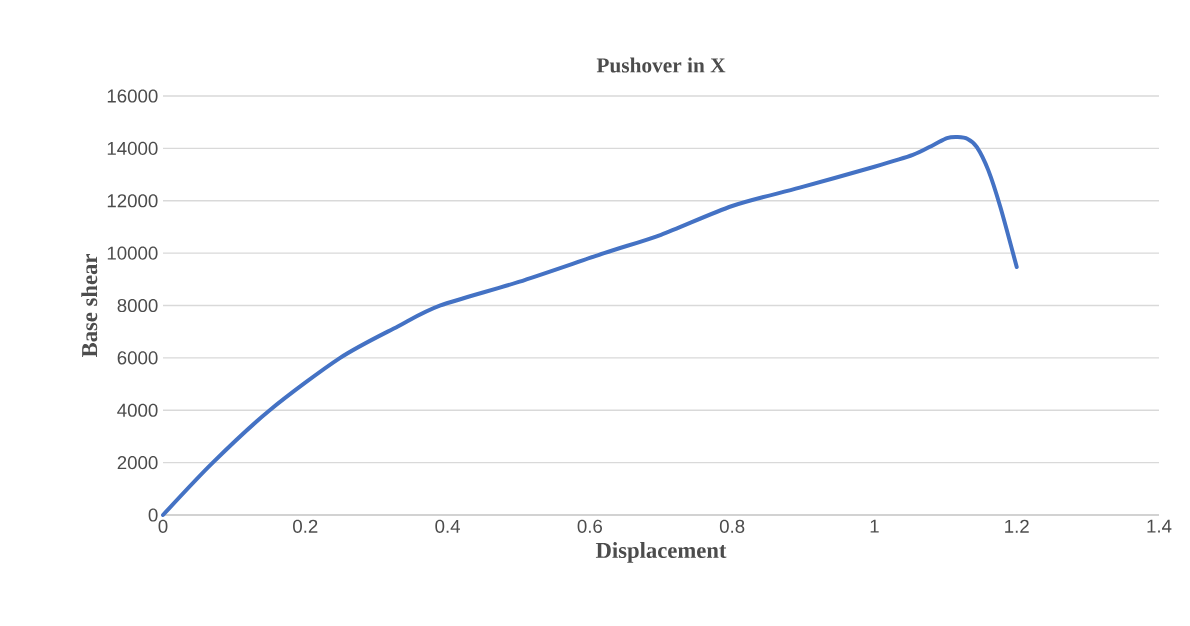 The image size is (1190, 626). What do you see at coordinates (153, 515) in the screenshot?
I see `y-tick-label: 0` at bounding box center [153, 515].